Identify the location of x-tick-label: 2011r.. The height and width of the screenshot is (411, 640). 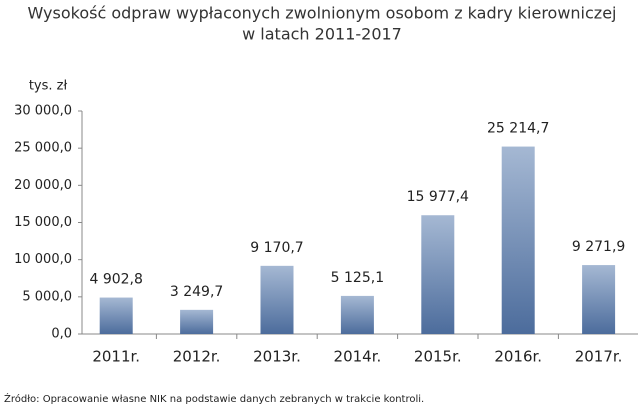
(116, 357).